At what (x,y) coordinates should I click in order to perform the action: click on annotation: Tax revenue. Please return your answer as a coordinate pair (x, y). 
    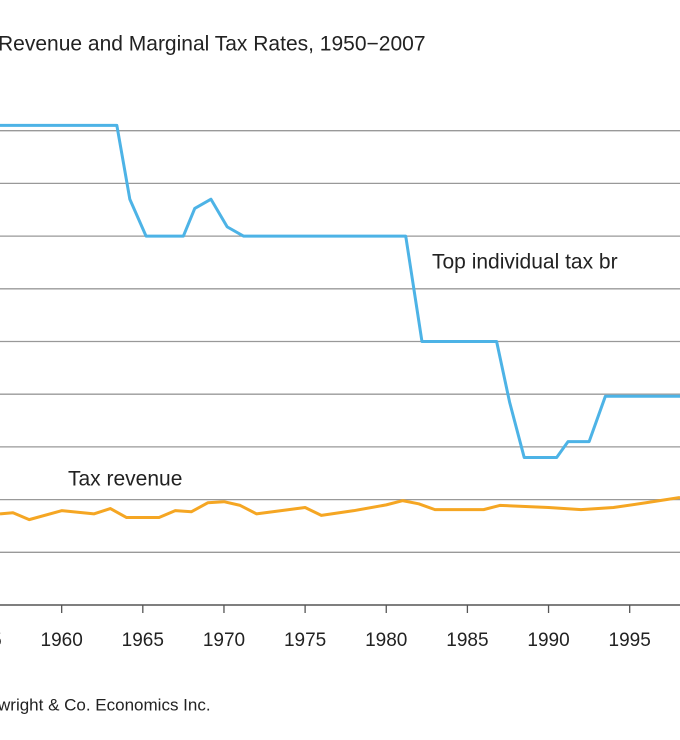
    Looking at the image, I should click on (125, 479).